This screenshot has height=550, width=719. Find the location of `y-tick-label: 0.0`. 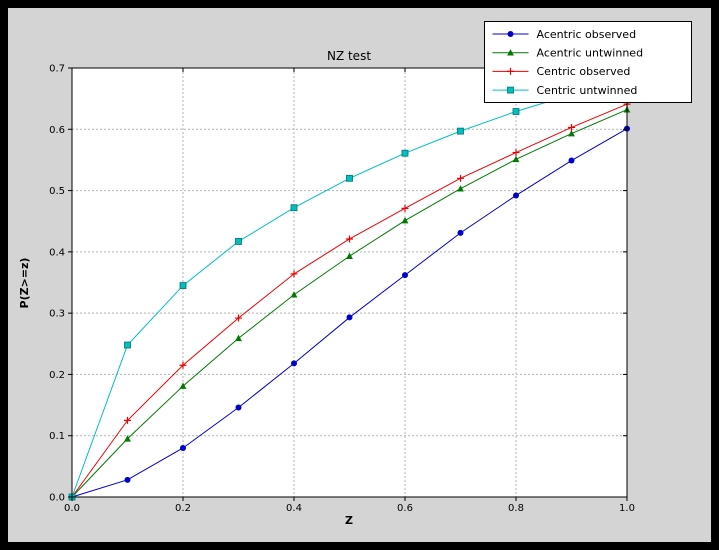

y-tick-label: 0.0 is located at coordinates (57, 498).